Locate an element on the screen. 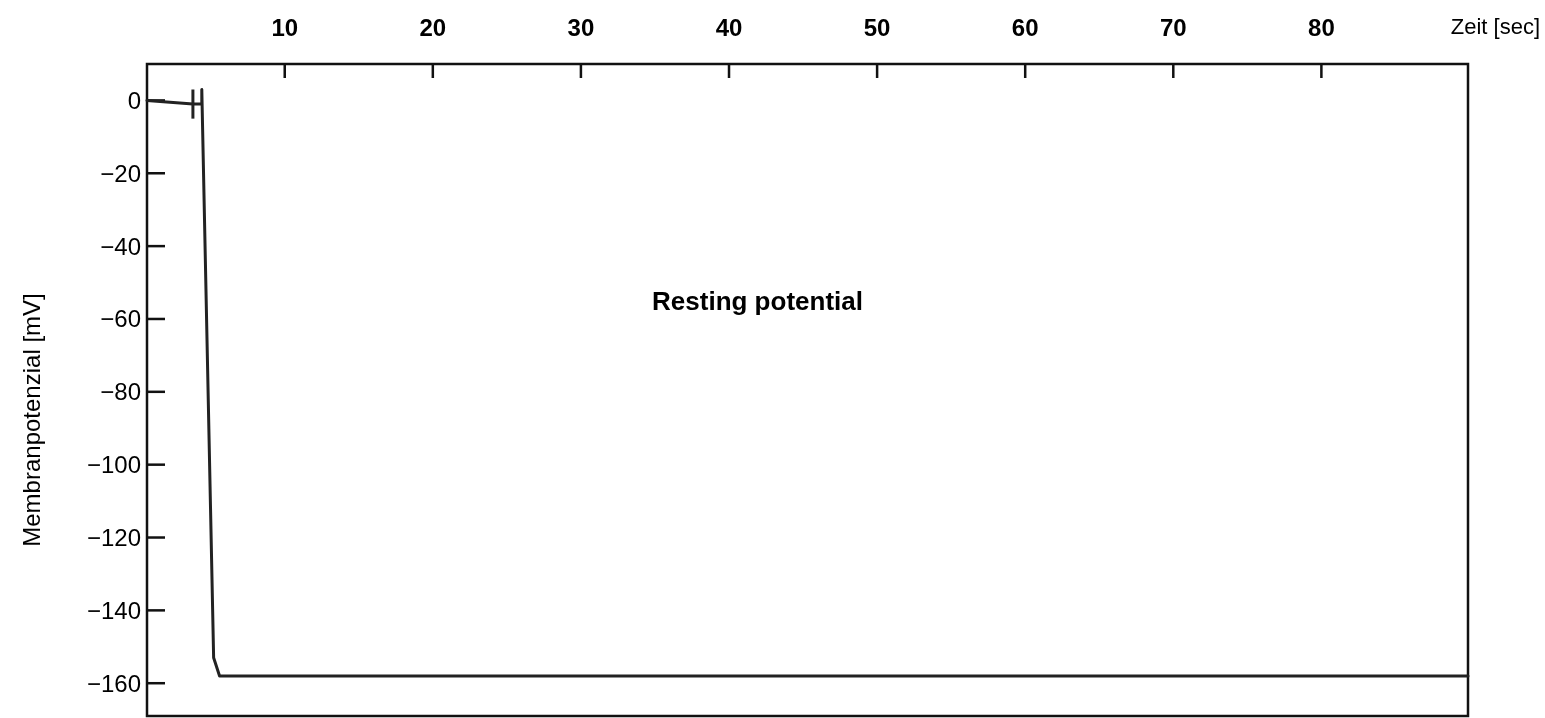  y-tick-label: −60 is located at coordinates (120, 319).